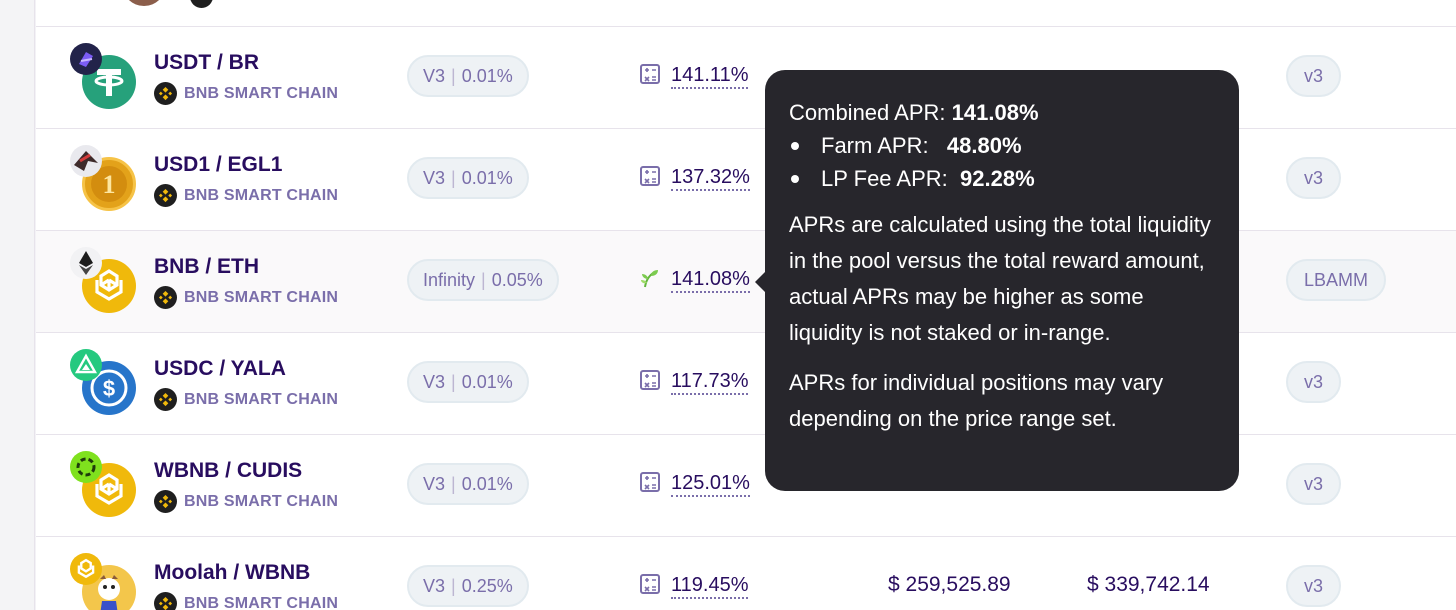 This screenshot has height=610, width=1456. I want to click on pair-name: WBNB / CUDIS, so click(228, 470).